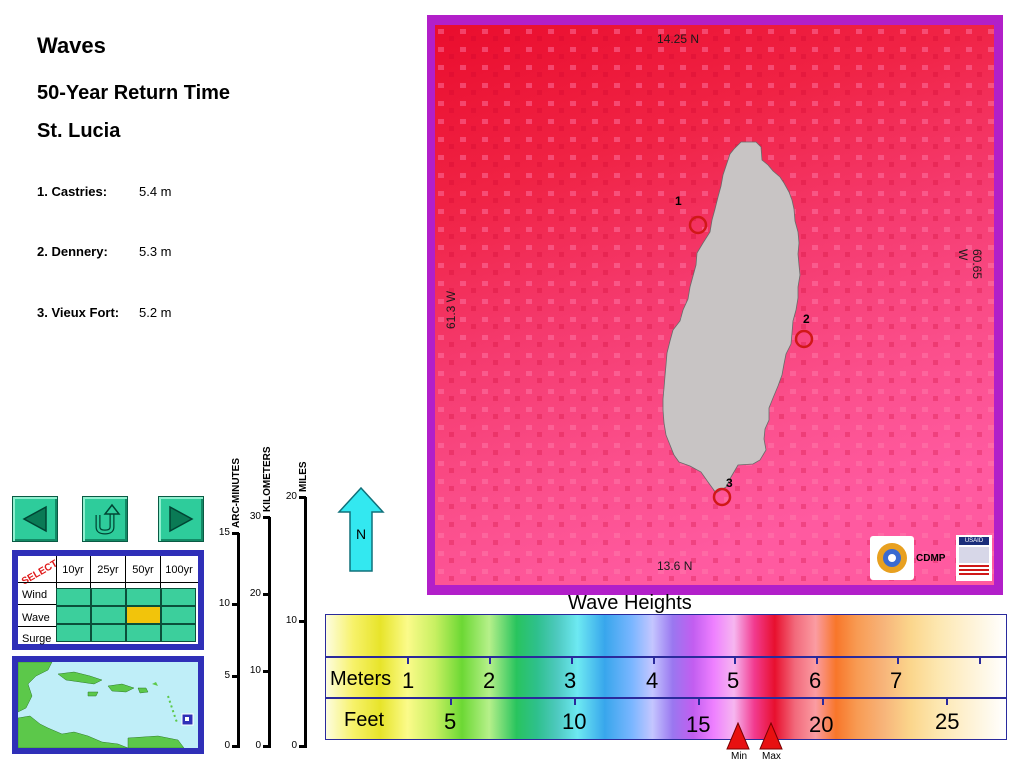 This screenshot has width=1024, height=768. What do you see at coordinates (698, 225) in the screenshot?
I see `site-1-marker` at bounding box center [698, 225].